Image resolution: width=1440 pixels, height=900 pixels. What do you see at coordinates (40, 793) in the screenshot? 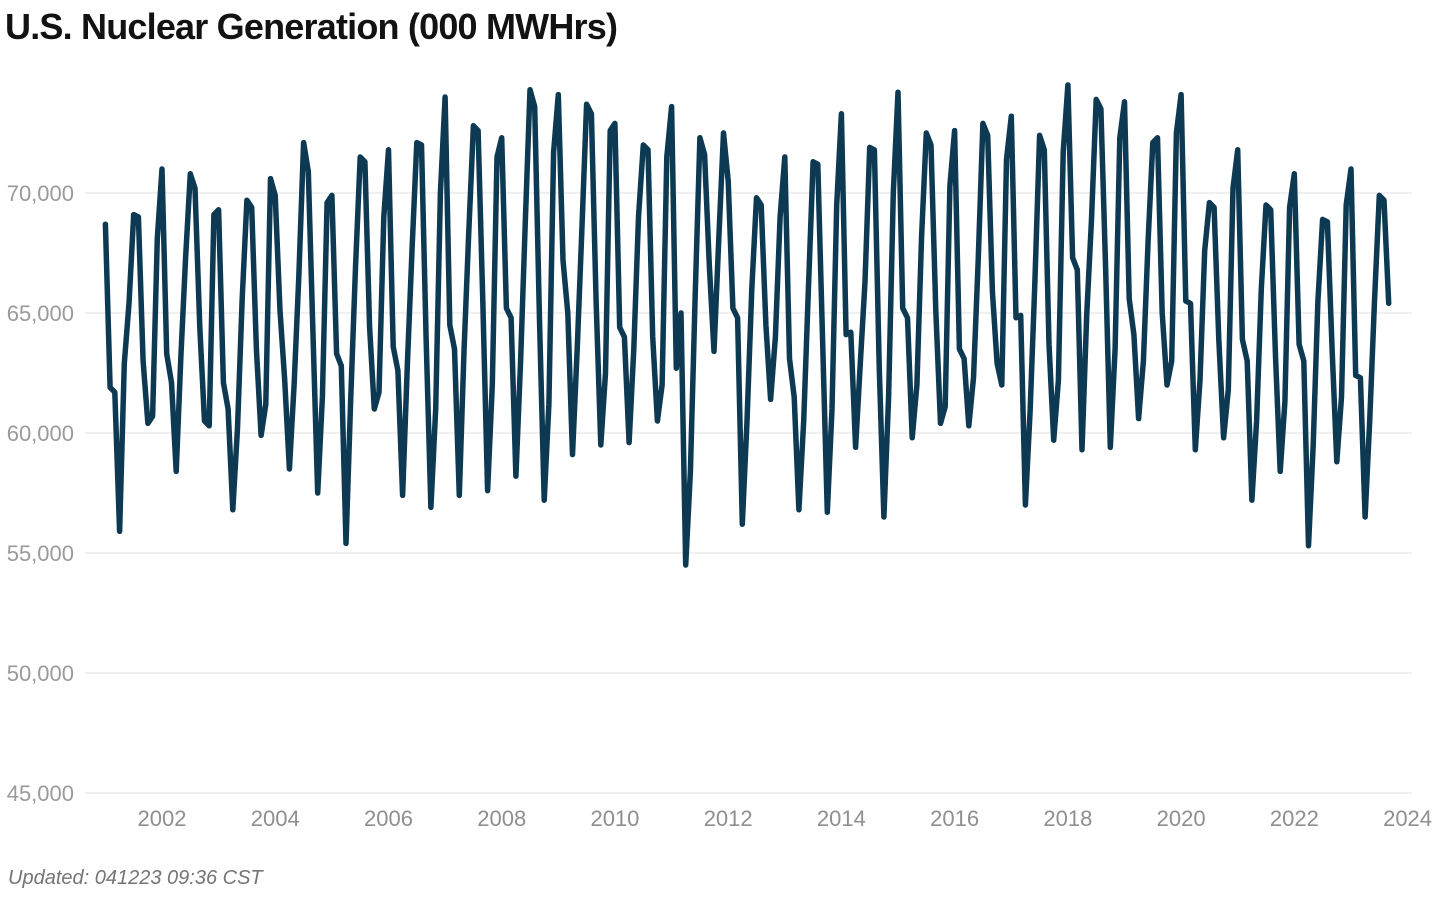
I see `y-axis-tick-label: 45,000` at bounding box center [40, 793].